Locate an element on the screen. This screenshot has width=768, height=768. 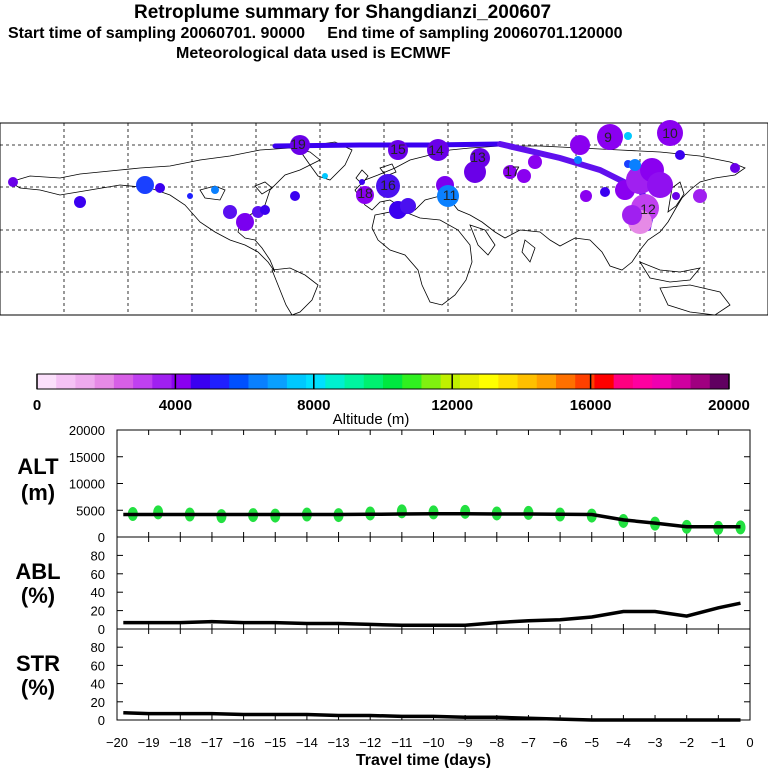
x-tick-label: −9 is located at coordinates (465, 742).